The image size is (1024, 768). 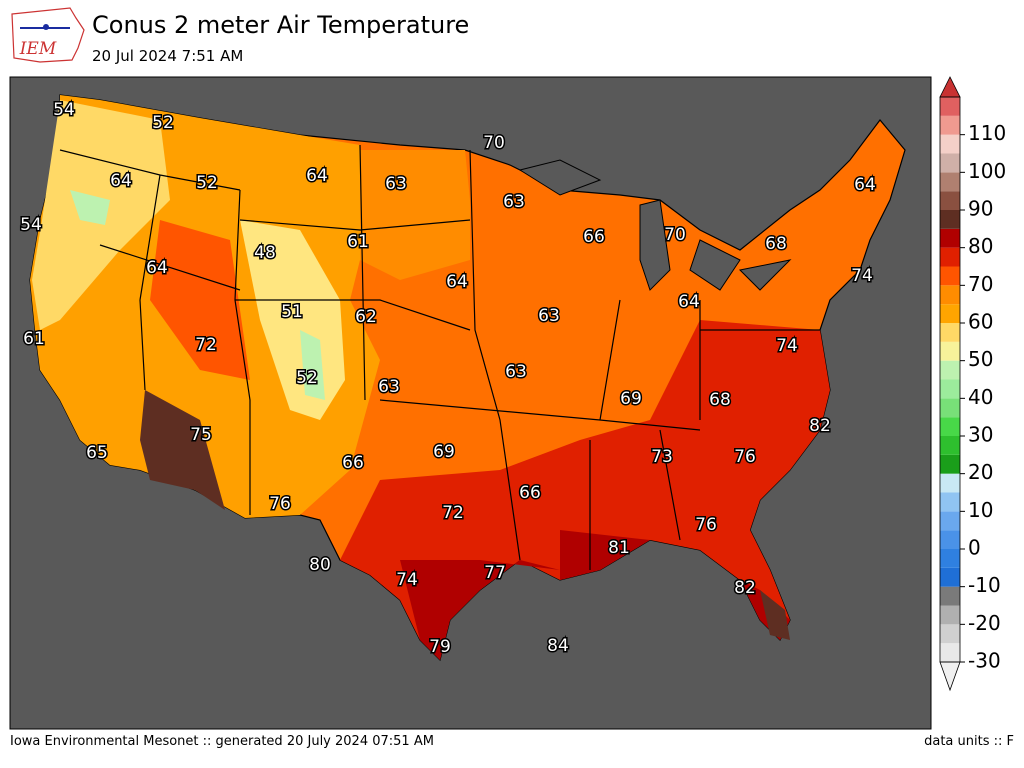 I want to click on colorbar-frame, so click(x=950, y=379).